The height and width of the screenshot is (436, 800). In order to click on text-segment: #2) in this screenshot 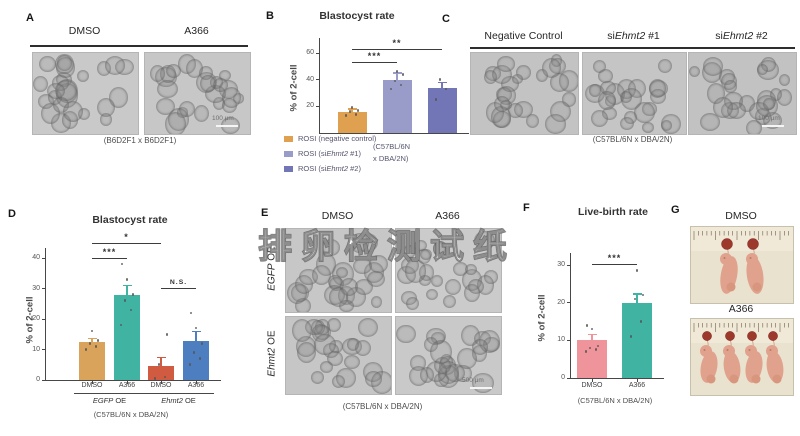, I will do `click(354, 168)`.